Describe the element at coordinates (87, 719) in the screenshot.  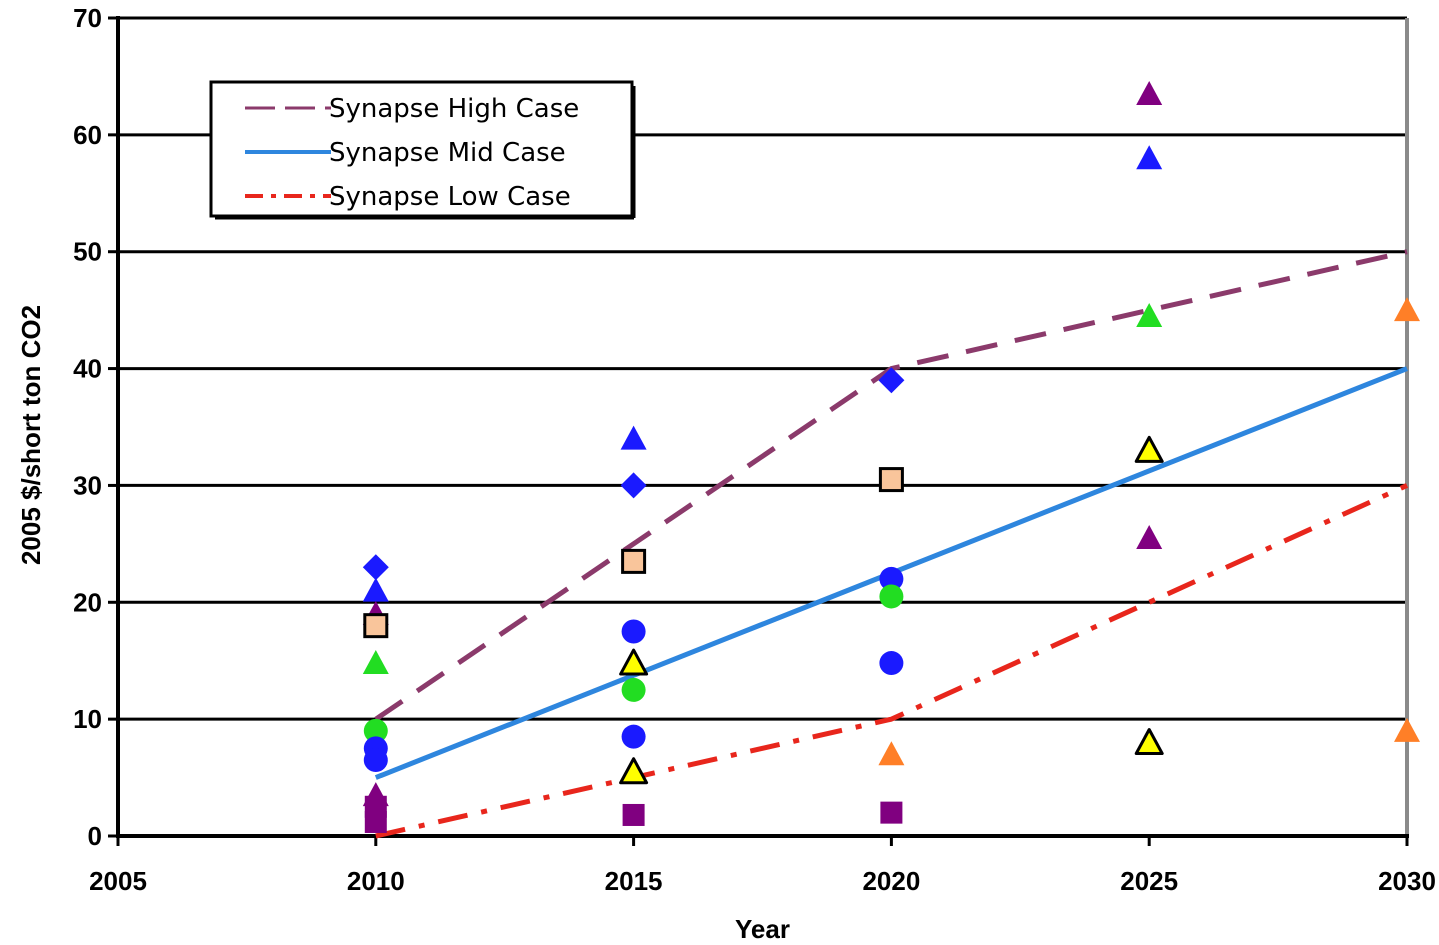
I see `y-tick-label-10: 10` at that location.